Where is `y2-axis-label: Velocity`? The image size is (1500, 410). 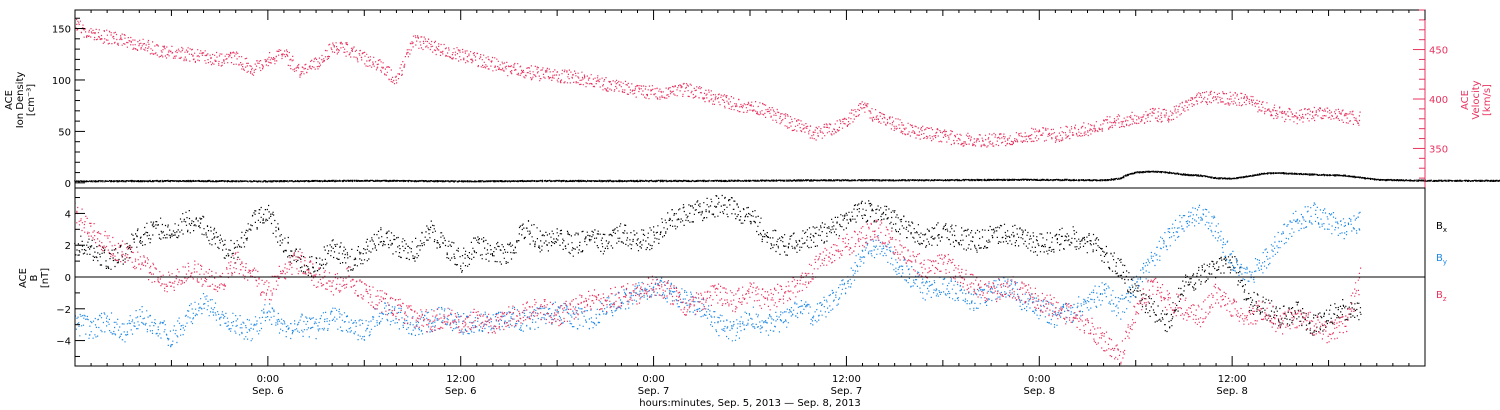
y2-axis-label: Velocity is located at coordinates (1476, 99).